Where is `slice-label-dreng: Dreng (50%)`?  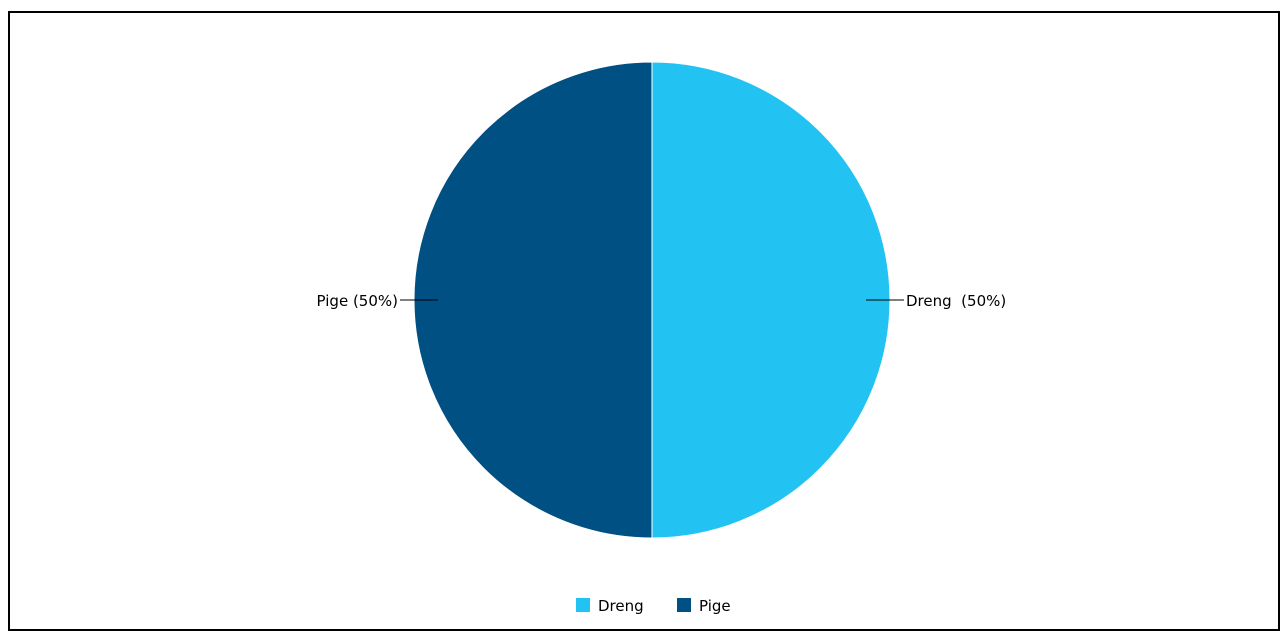 slice-label-dreng: Dreng (50%) is located at coordinates (956, 301).